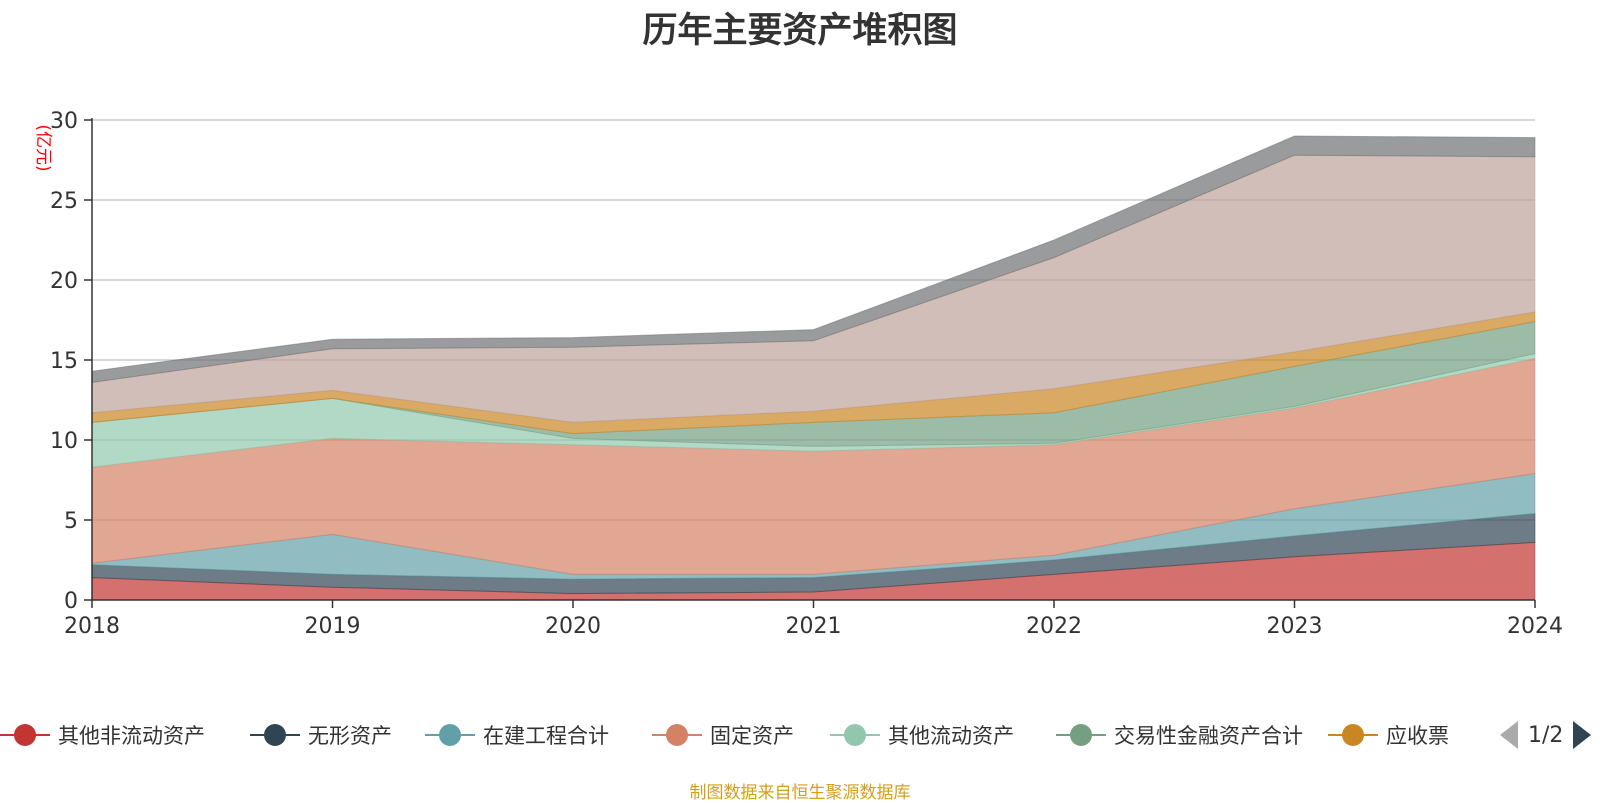 The image size is (1600, 803). I want to click on y-tick-label: 25, so click(64, 201).